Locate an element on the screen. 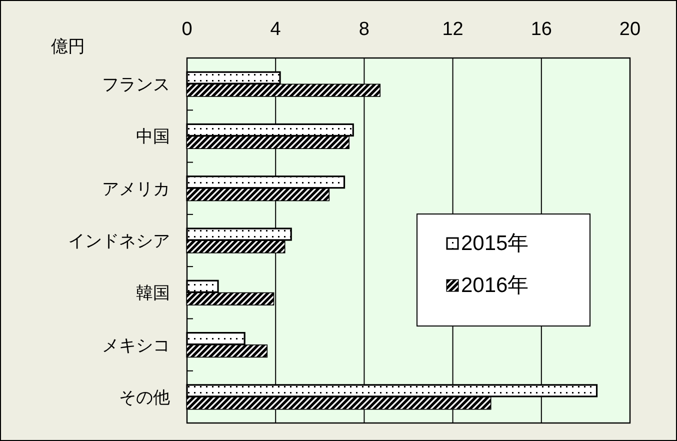 Image resolution: width=677 pixels, height=441 pixels. x-axis-title: 億円 is located at coordinates (68, 46).